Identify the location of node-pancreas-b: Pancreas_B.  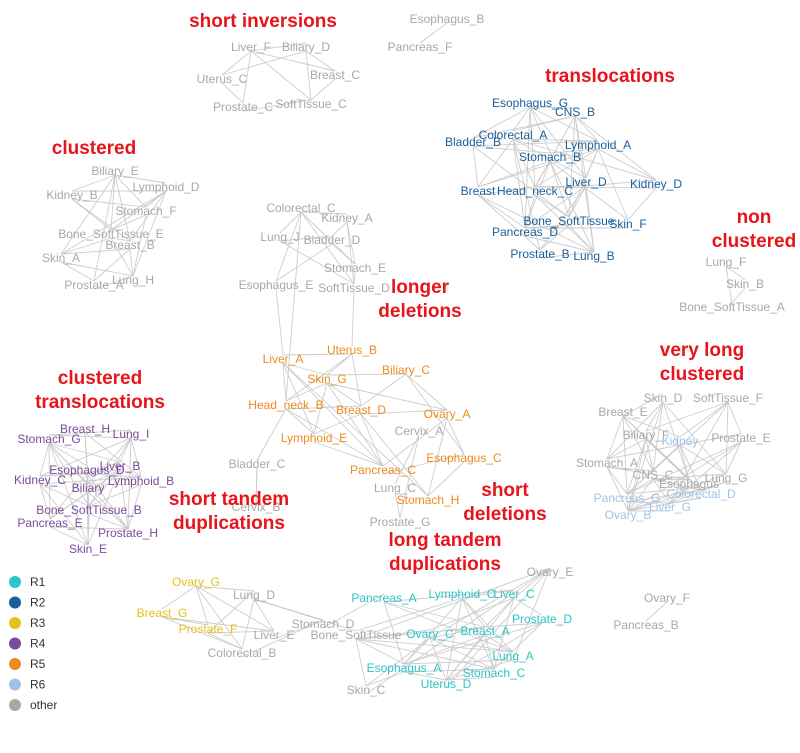
(645, 625).